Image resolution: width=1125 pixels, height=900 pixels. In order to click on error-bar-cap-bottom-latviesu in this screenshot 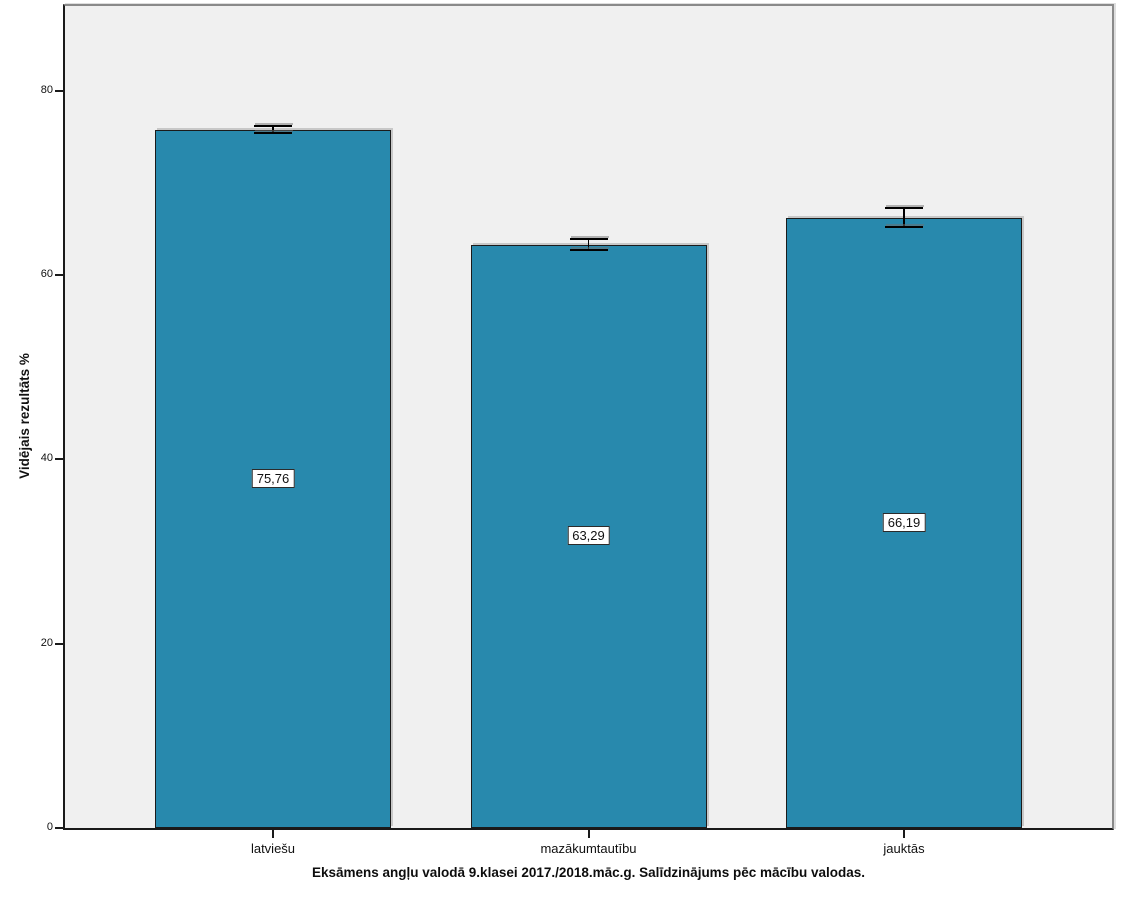, I will do `click(273, 133)`.